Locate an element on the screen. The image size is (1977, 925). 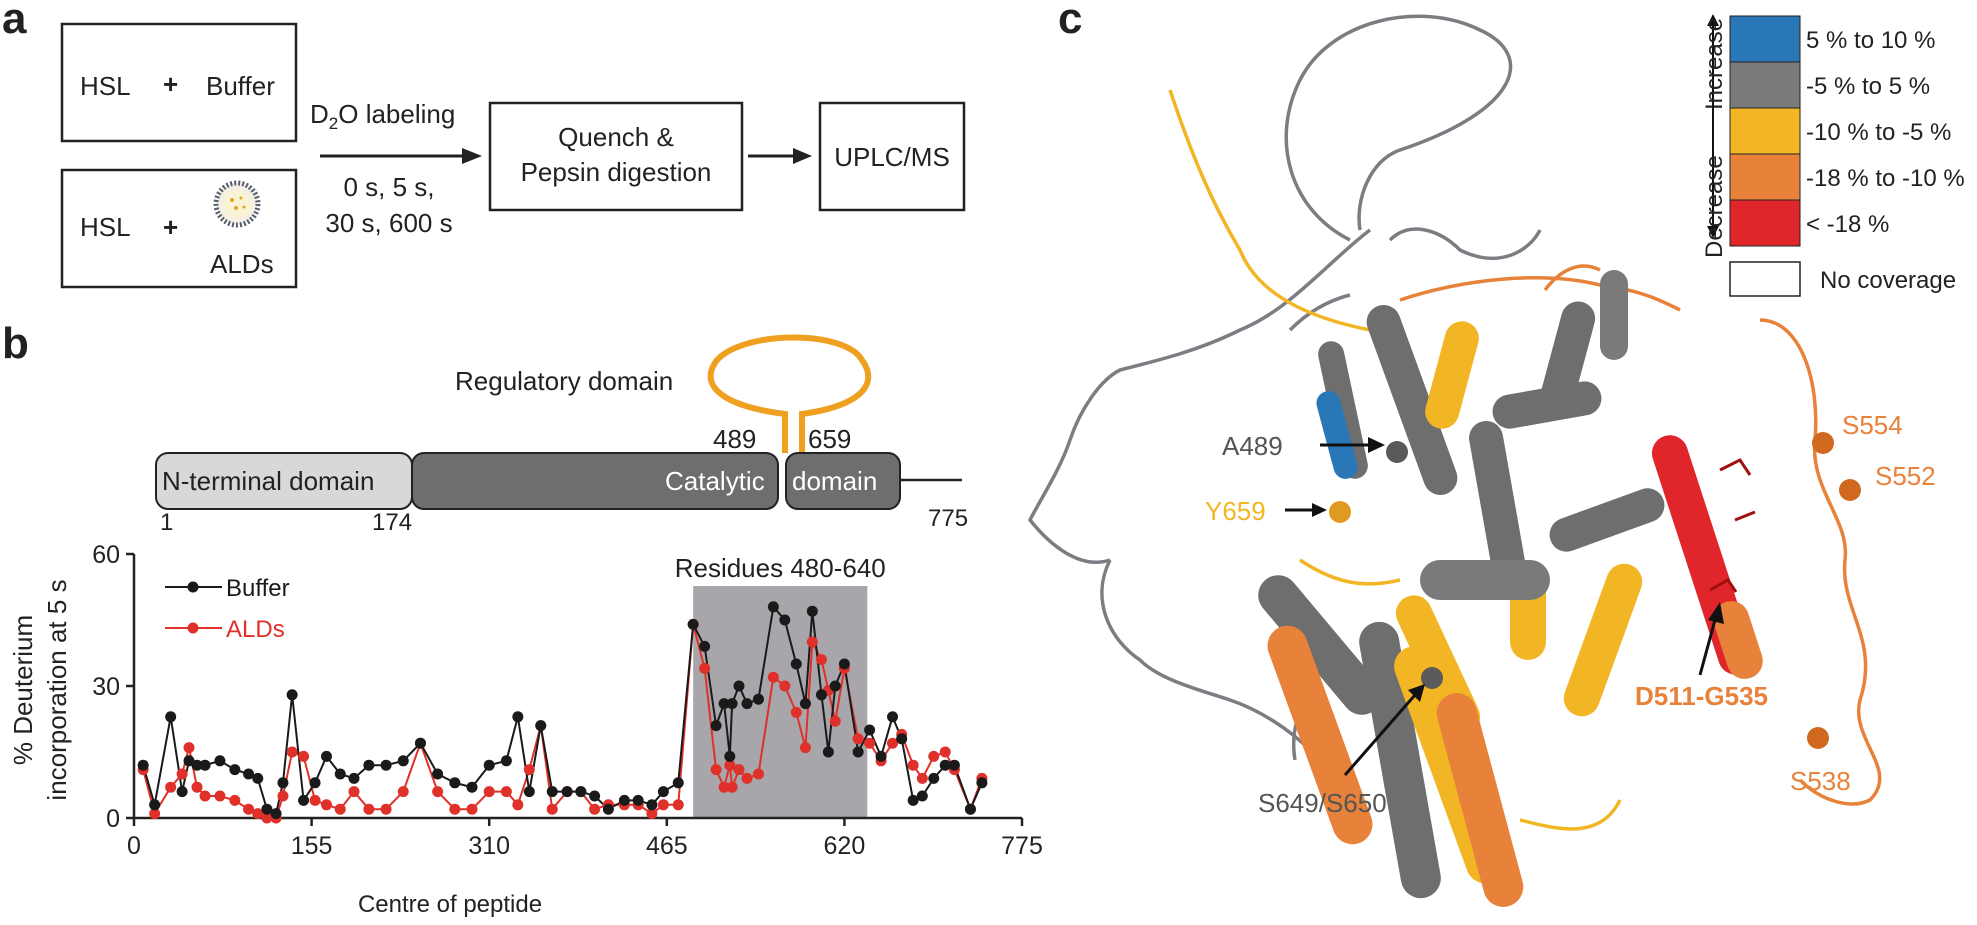
x-tick-label: 465 is located at coordinates (667, 846).